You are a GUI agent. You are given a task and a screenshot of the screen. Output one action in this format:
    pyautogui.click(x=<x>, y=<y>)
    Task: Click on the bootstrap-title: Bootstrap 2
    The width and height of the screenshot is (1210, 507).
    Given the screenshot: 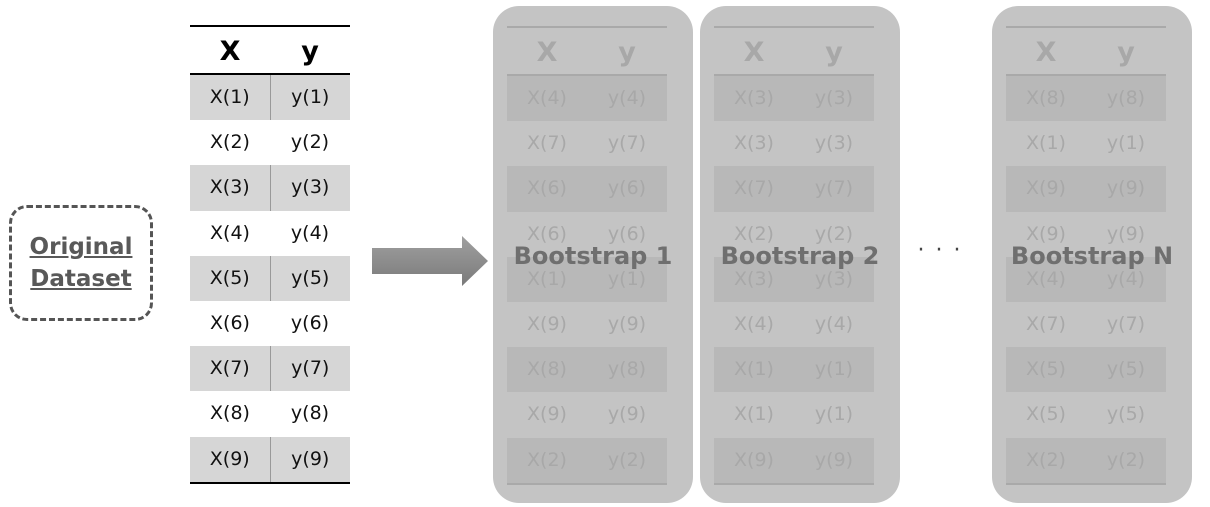 What is the action you would take?
    pyautogui.click(x=800, y=256)
    